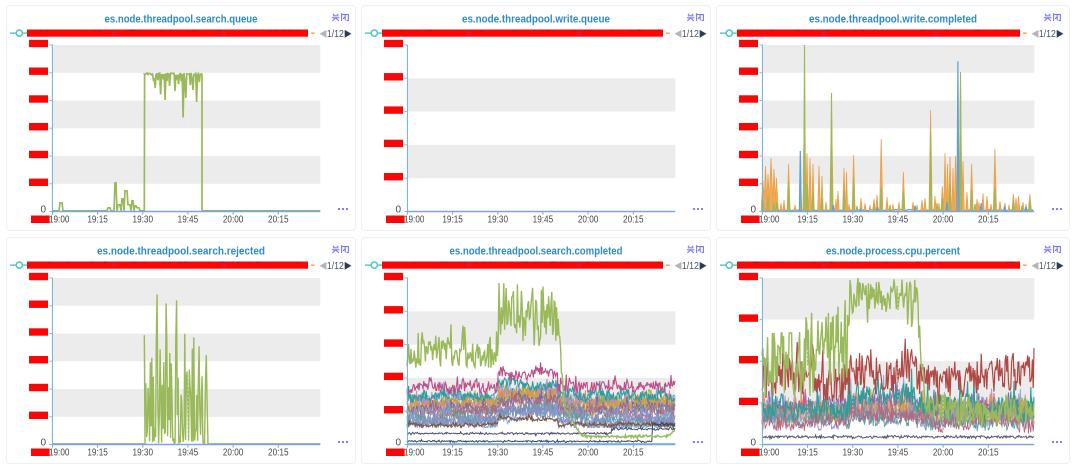 Image resolution: width=1080 pixels, height=473 pixels. What do you see at coordinates (893, 252) in the screenshot?
I see `svg-text: es.node.process.cpu.percent` at bounding box center [893, 252].